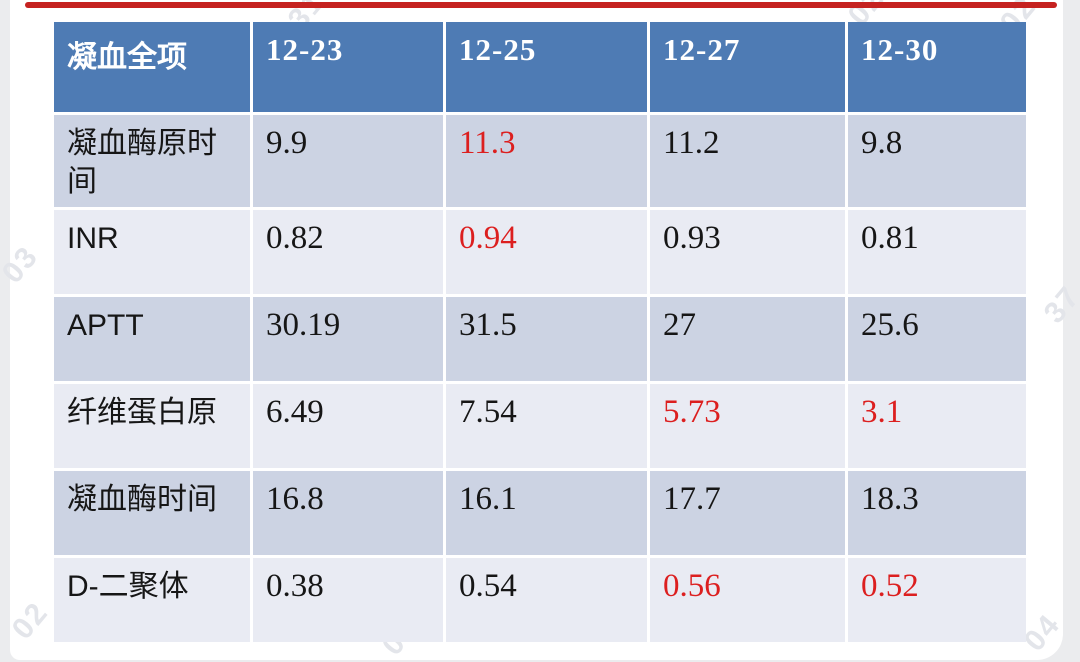 The height and width of the screenshot is (662, 1080). Describe the element at coordinates (937, 513) in the screenshot. I see `value-cell: 18.3` at that location.